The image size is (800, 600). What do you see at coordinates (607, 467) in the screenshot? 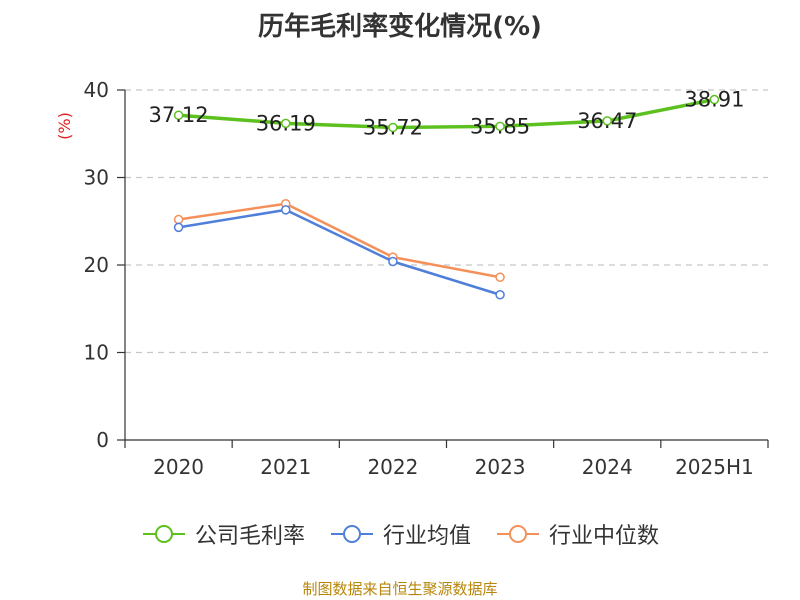
I see `x-tick-label: 2024` at bounding box center [607, 467].